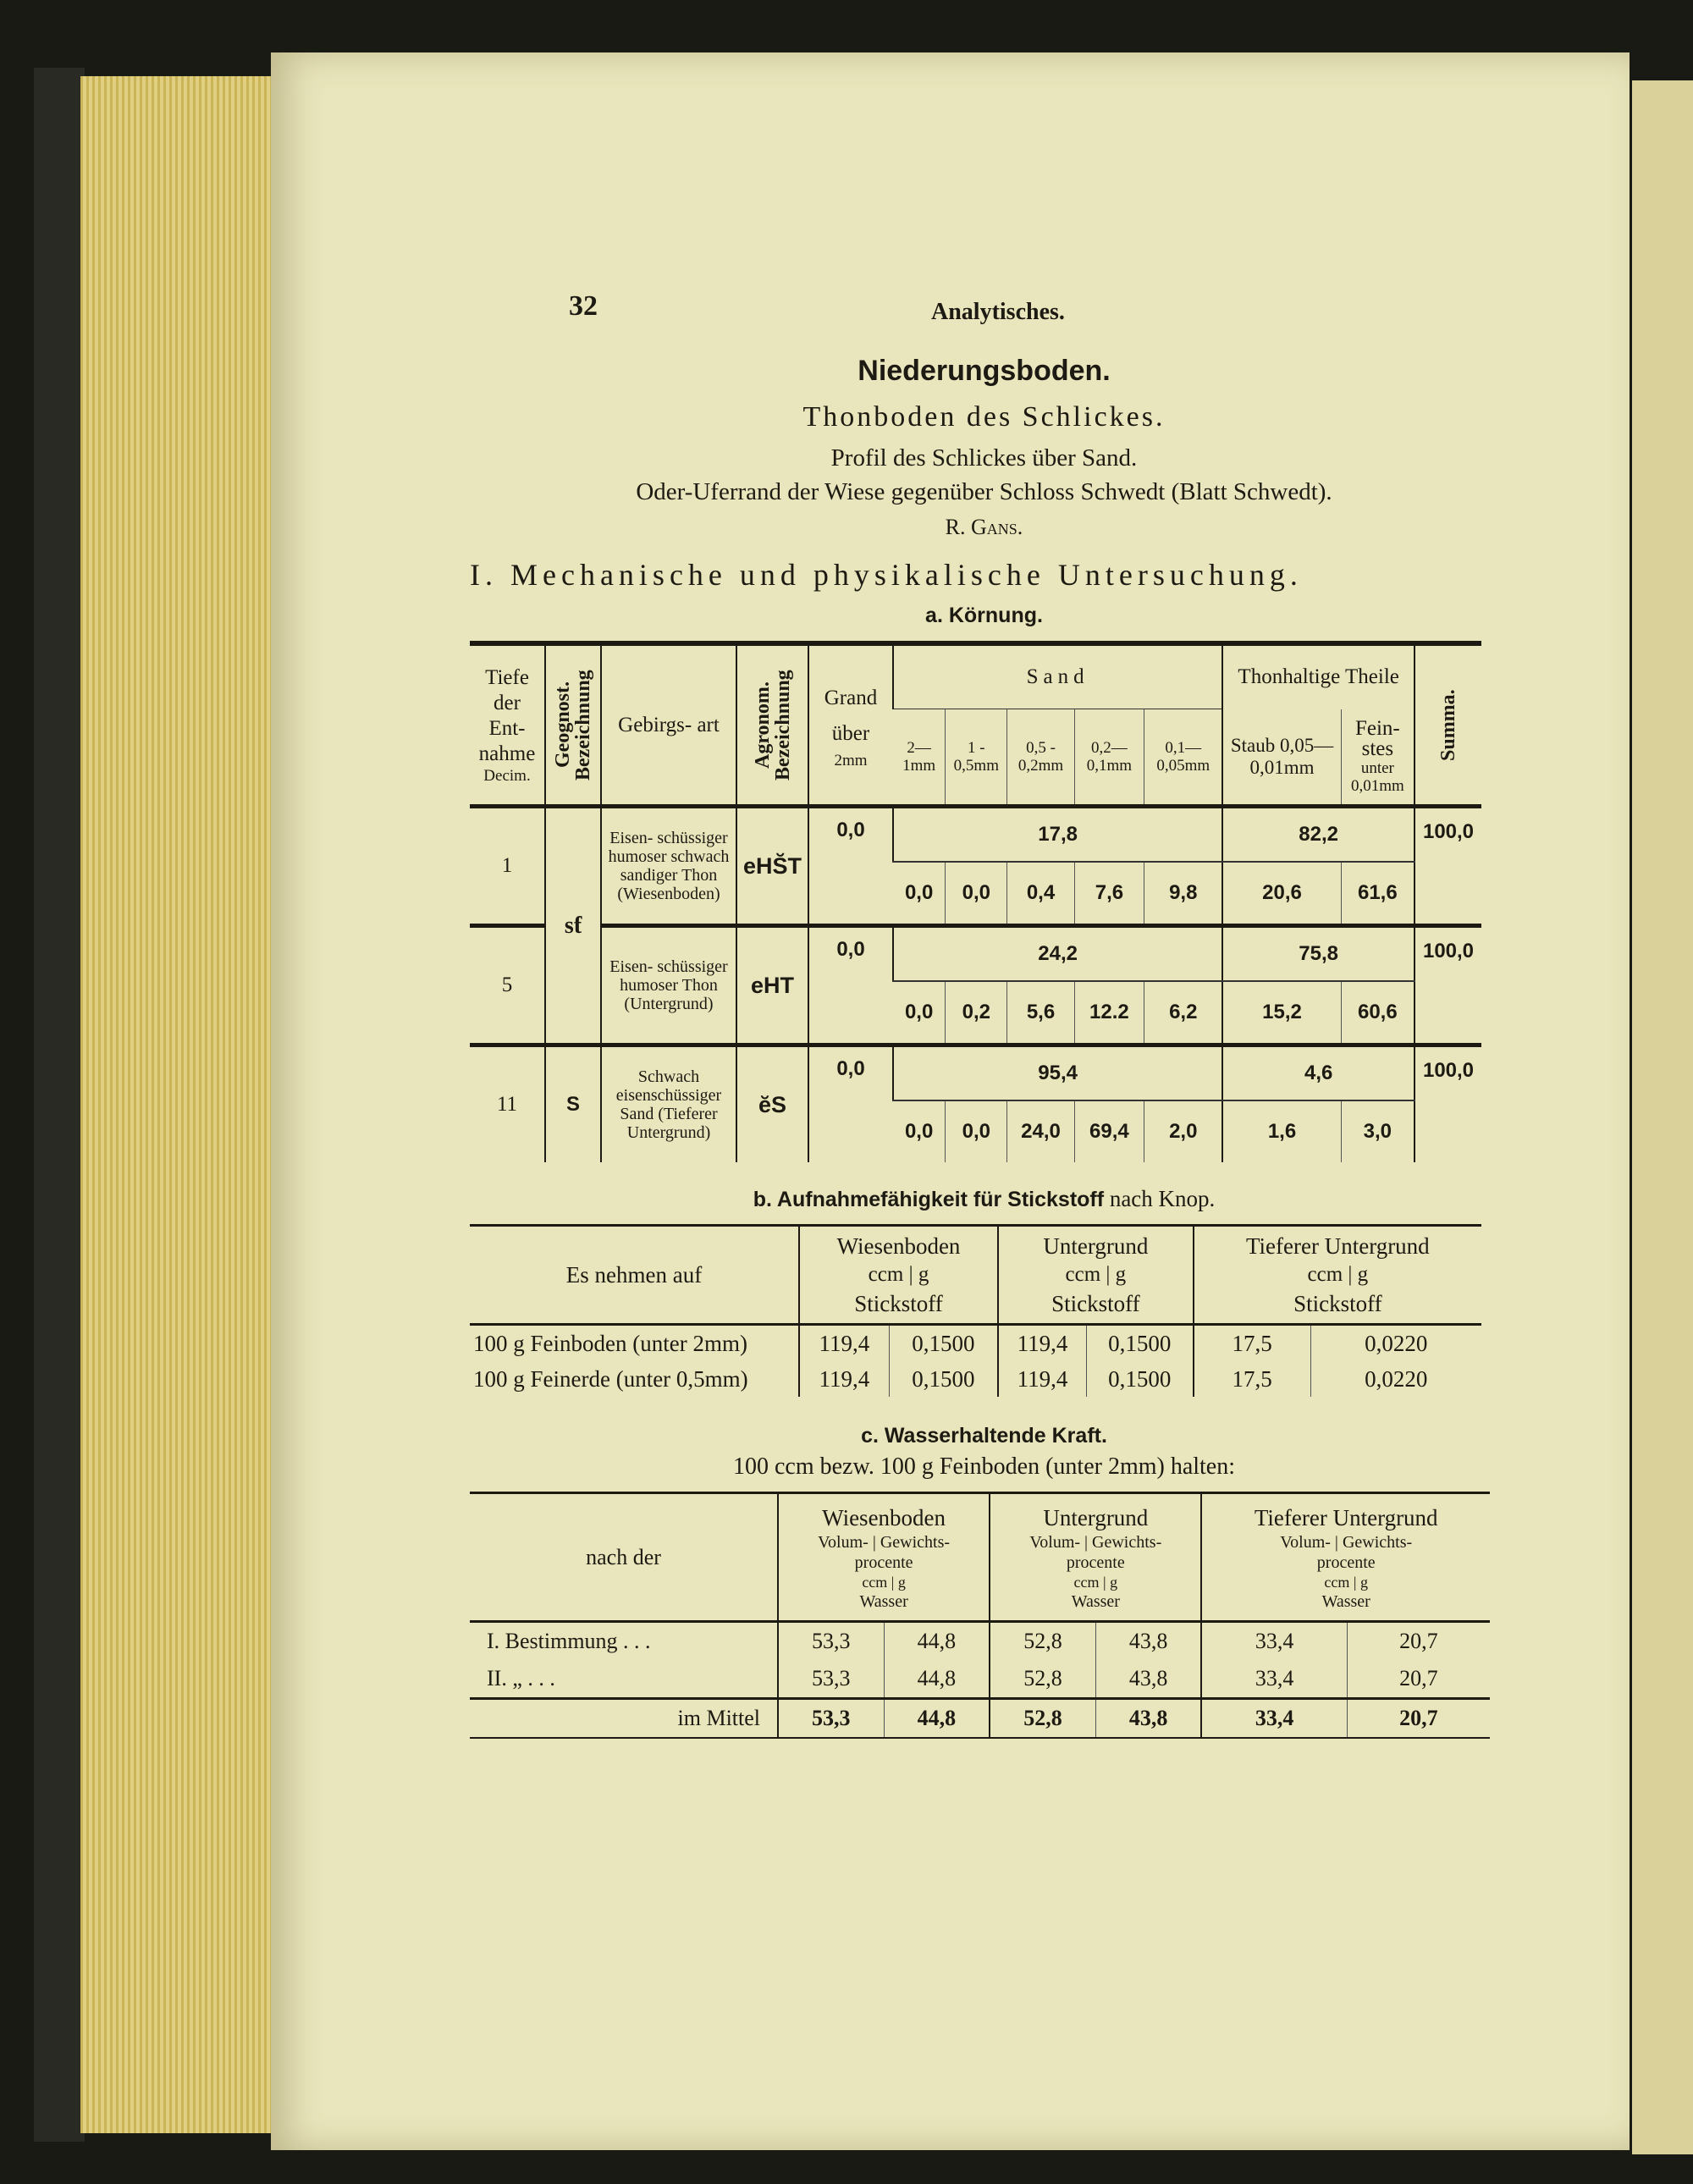 The width and height of the screenshot is (1693, 2184). Describe the element at coordinates (610, 1343) in the screenshot. I see `row-label: 100 g Feinboden (unter 2mm)` at that location.